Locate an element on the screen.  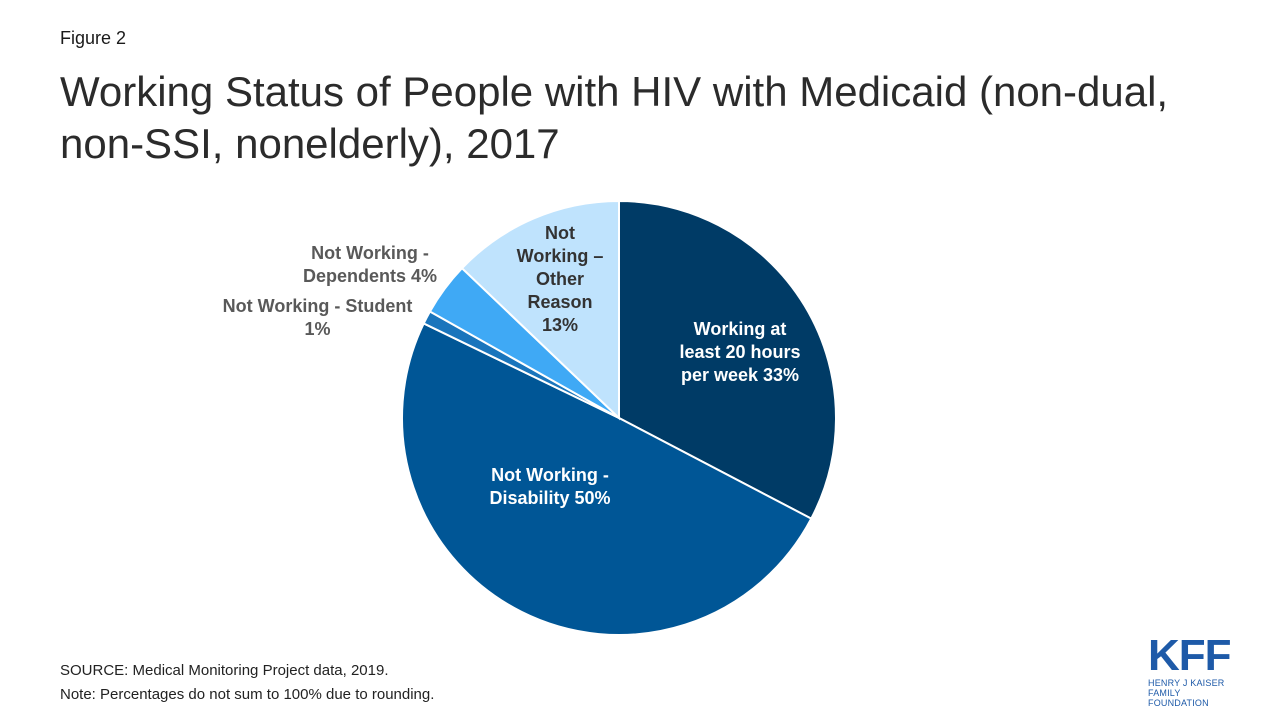
figure-label: Figure 2 is located at coordinates (93, 38).